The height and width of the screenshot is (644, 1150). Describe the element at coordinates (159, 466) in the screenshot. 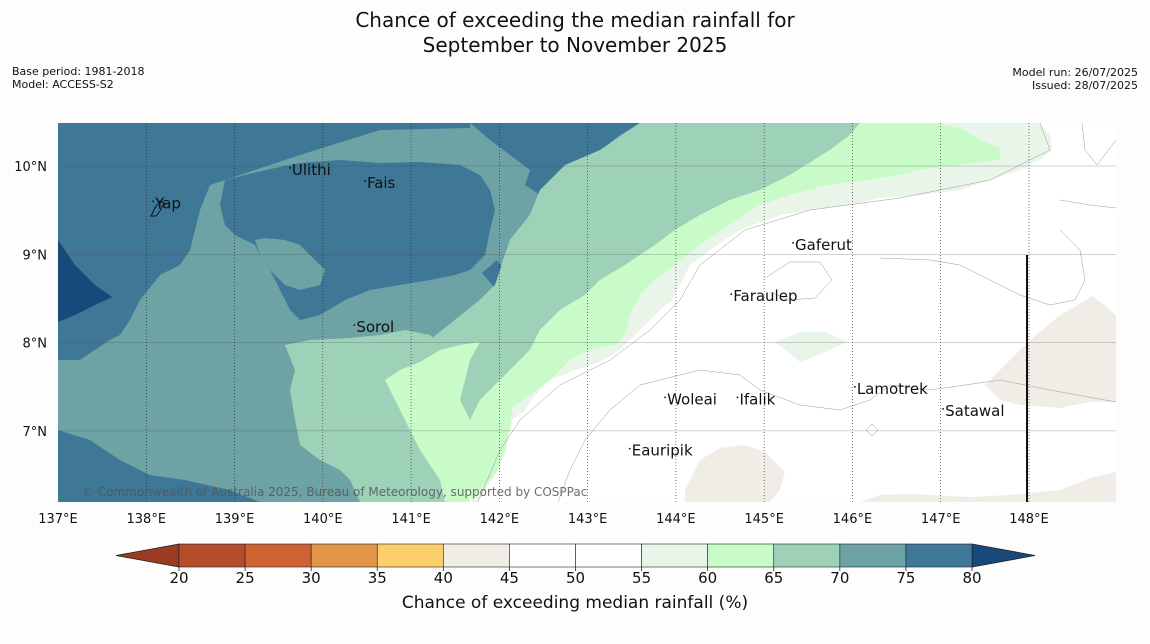

I see `region-75-80-south` at that location.